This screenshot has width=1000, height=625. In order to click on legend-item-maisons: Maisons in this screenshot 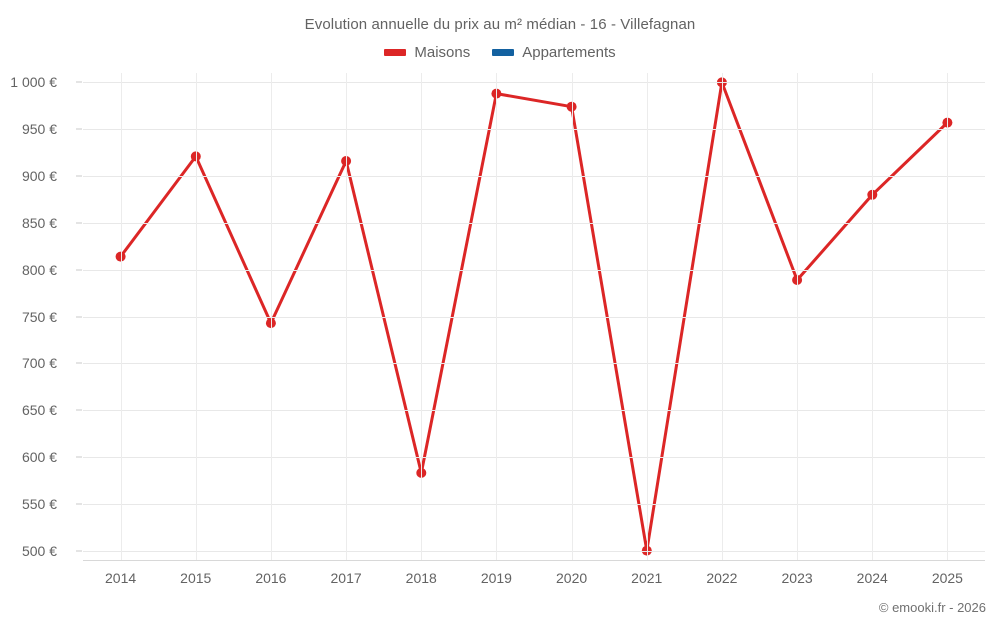, I will do `click(427, 52)`.